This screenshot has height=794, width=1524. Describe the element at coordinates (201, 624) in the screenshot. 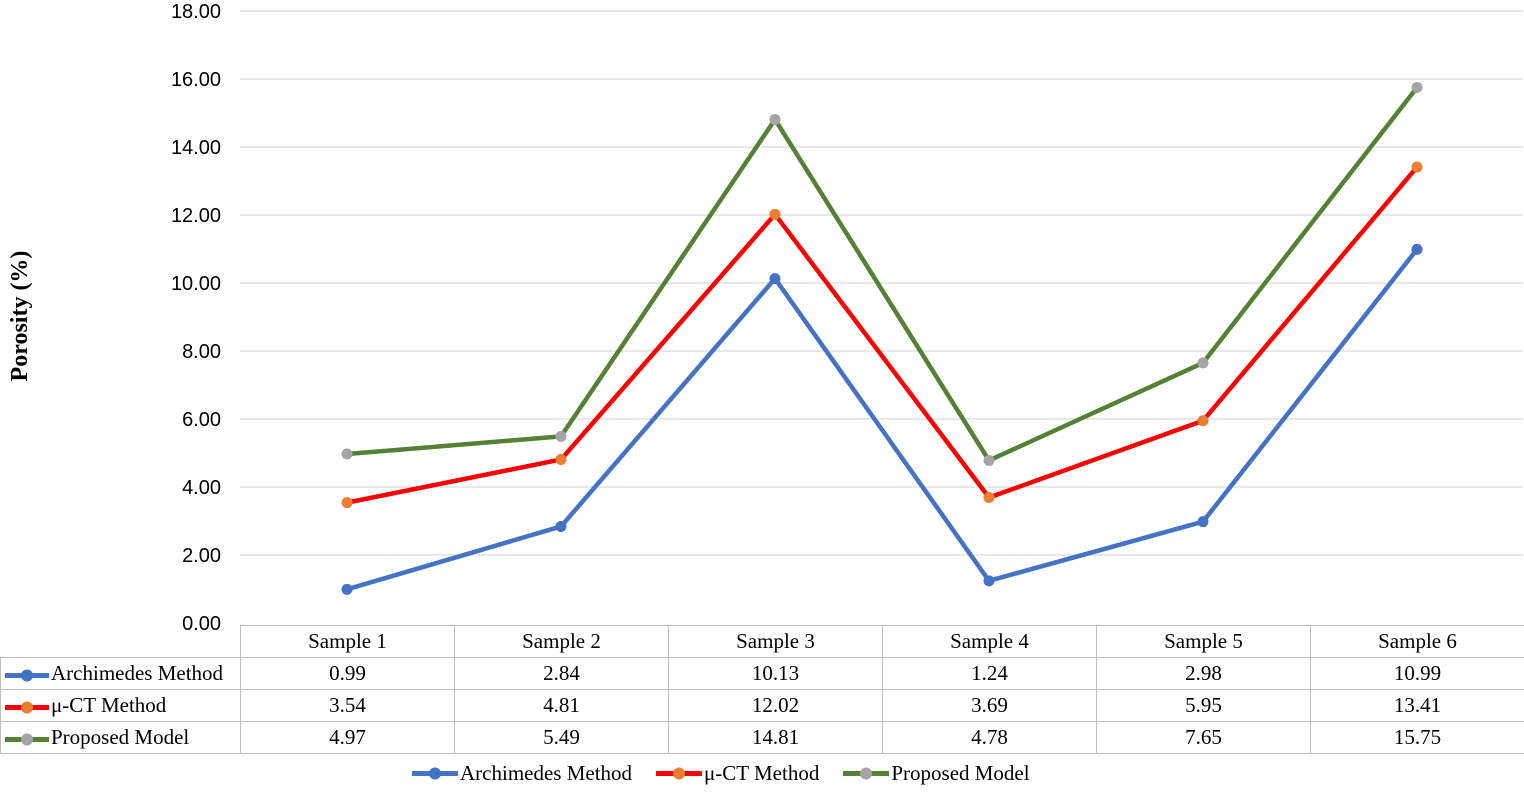

I see `y-axis-tick-label: 0.00` at that location.